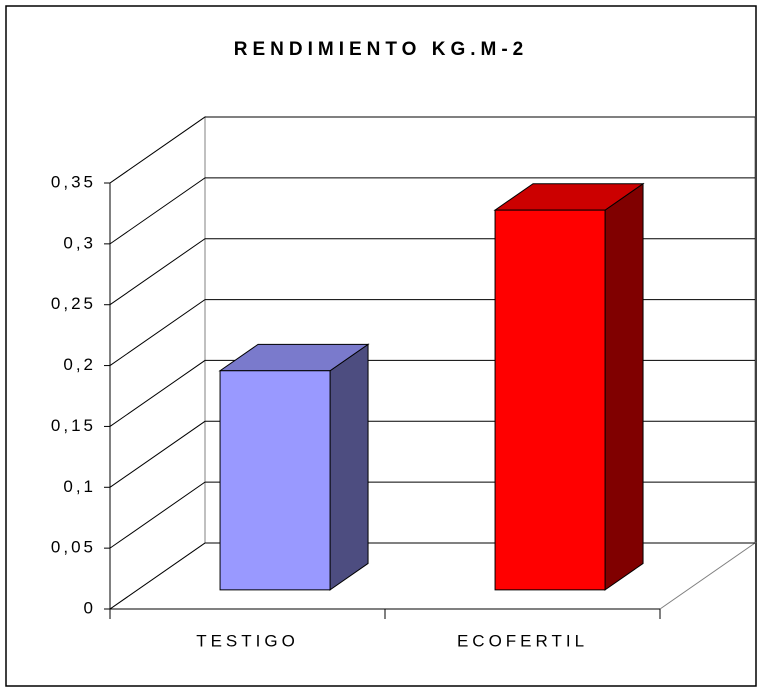 The height and width of the screenshot is (691, 762). I want to click on y-tick-label: 0,25, so click(73, 303).